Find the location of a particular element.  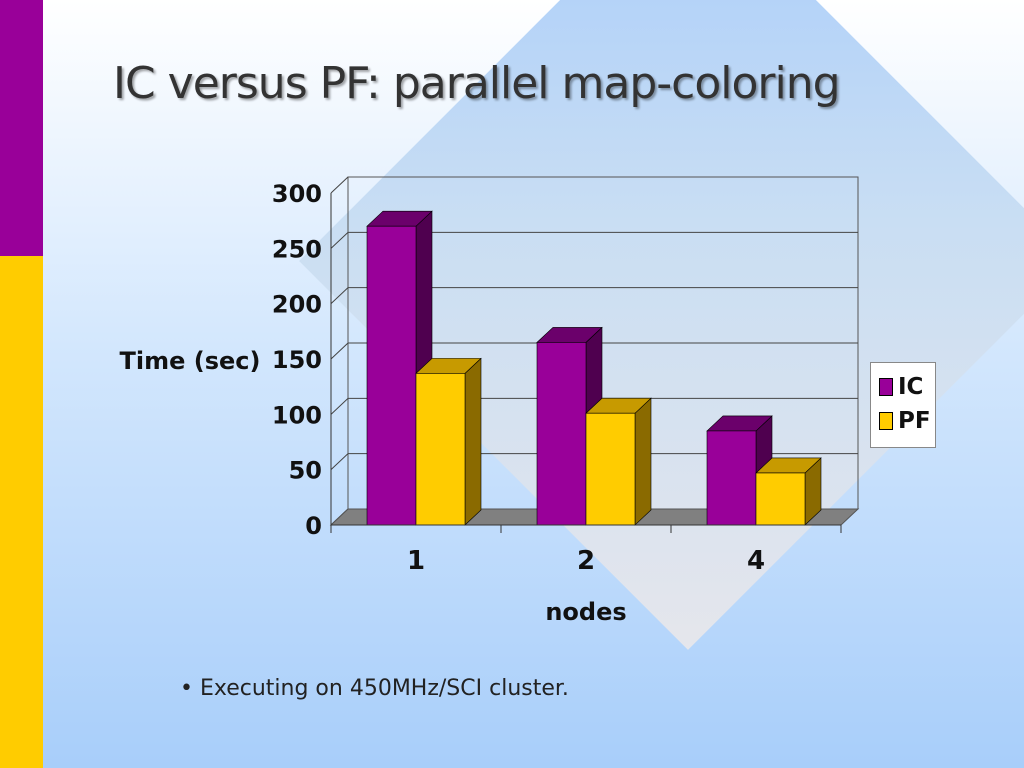

legend-entry-pf: PF is located at coordinates (905, 421).